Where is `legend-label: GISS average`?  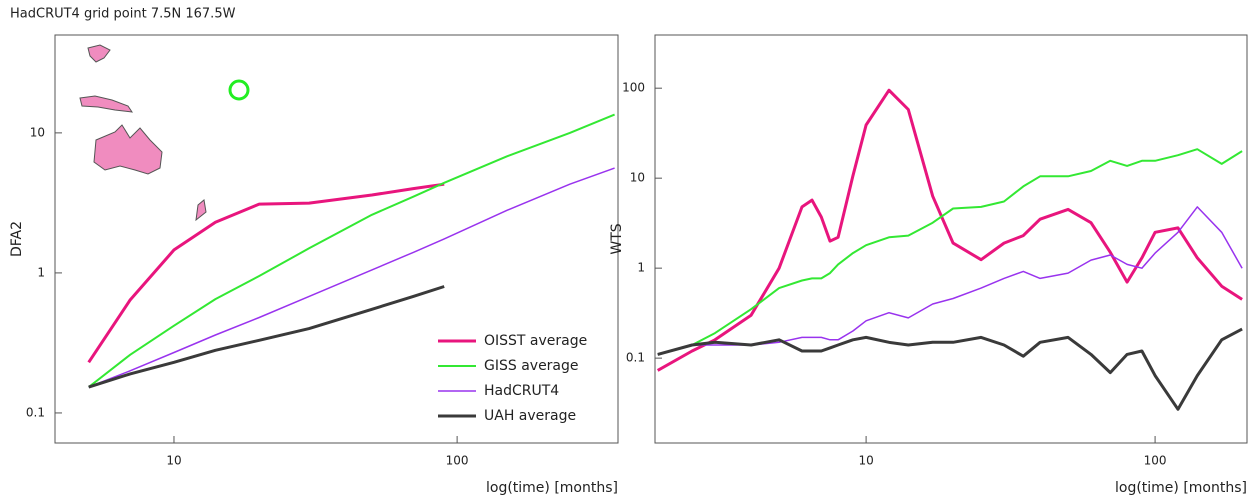
legend-label: GISS average is located at coordinates (531, 366).